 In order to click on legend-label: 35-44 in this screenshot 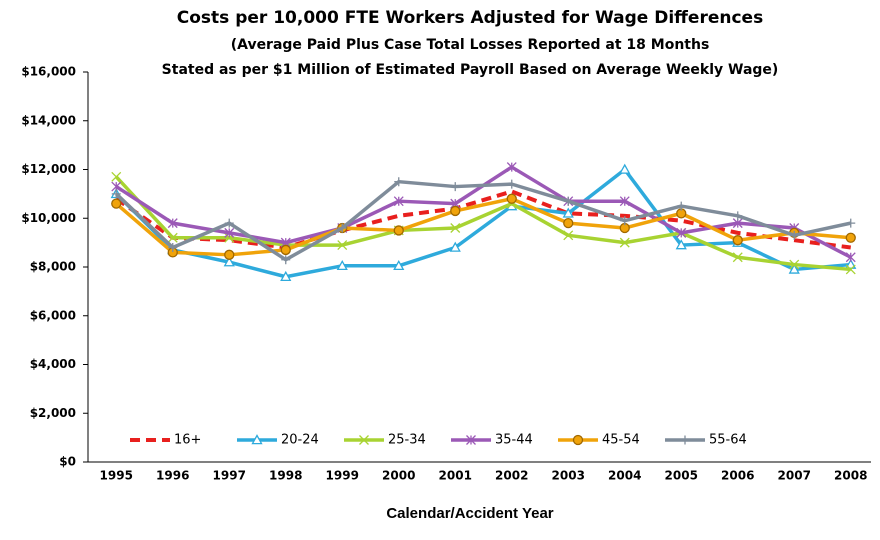, I will do `click(514, 440)`.